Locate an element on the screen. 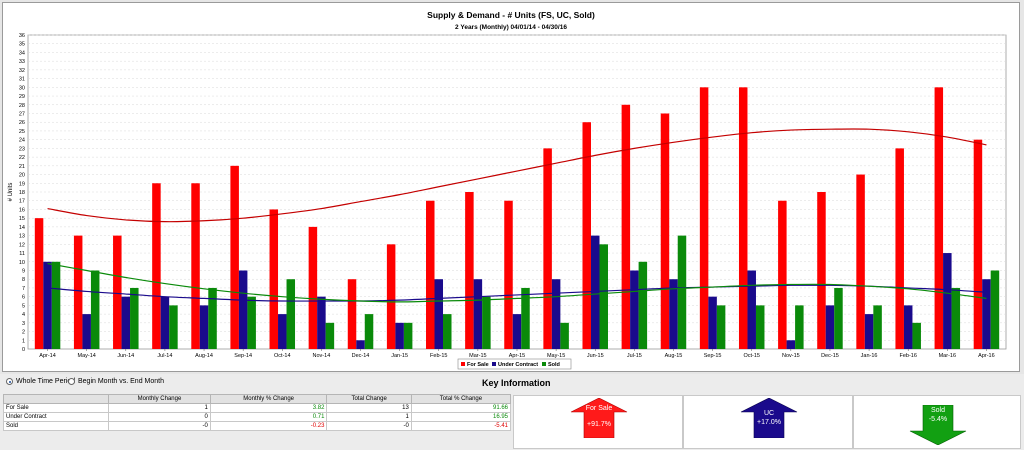  y-tick-label: 25 is located at coordinates (22, 132).